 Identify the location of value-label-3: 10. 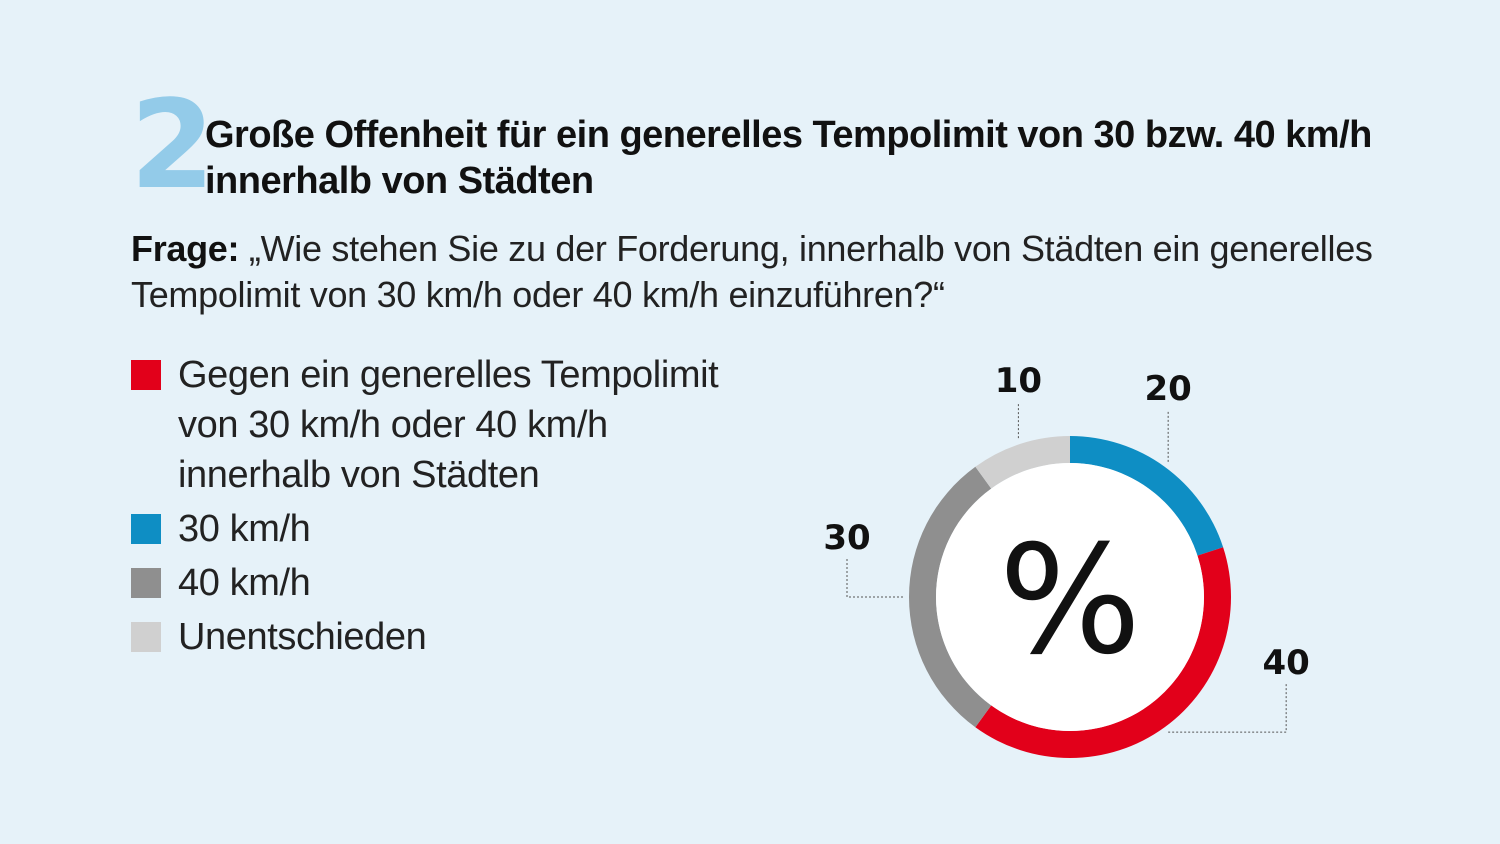
(1018, 381).